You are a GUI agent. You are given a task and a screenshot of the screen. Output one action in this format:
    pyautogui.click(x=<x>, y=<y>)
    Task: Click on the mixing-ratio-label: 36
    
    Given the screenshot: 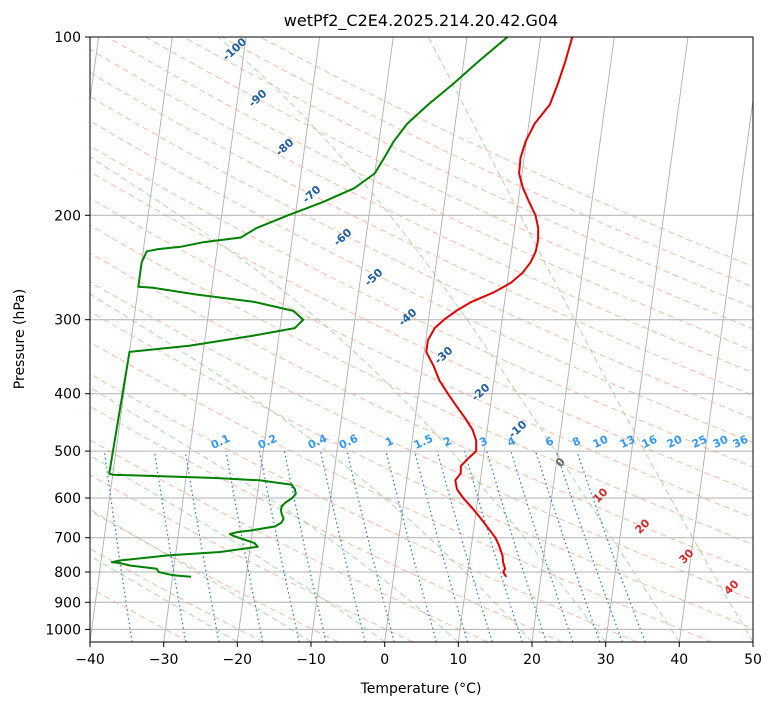 What is the action you would take?
    pyautogui.click(x=741, y=442)
    